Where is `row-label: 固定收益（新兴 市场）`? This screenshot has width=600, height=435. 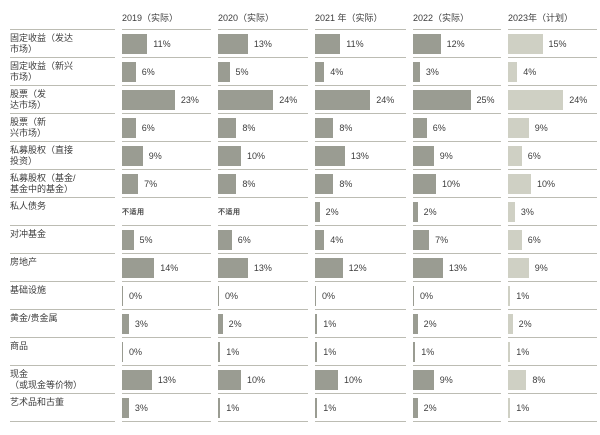
row-label: 固定收益（新兴 市场） is located at coordinates (62, 72).